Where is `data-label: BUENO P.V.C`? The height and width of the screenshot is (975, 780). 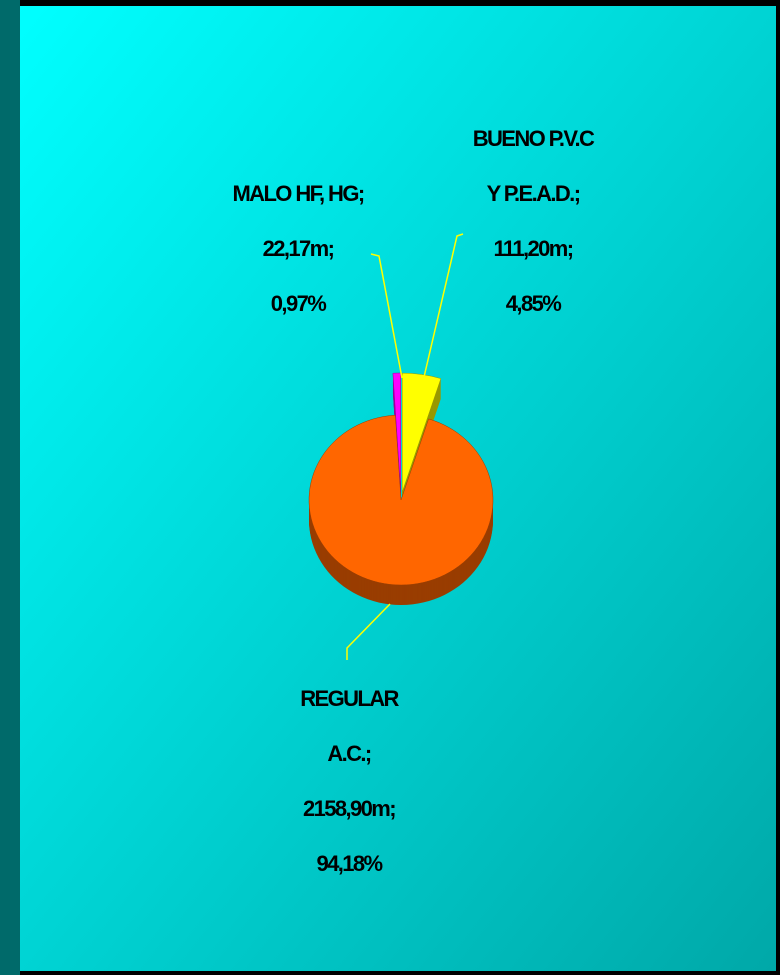
data-label: BUENO P.V.C is located at coordinates (534, 138).